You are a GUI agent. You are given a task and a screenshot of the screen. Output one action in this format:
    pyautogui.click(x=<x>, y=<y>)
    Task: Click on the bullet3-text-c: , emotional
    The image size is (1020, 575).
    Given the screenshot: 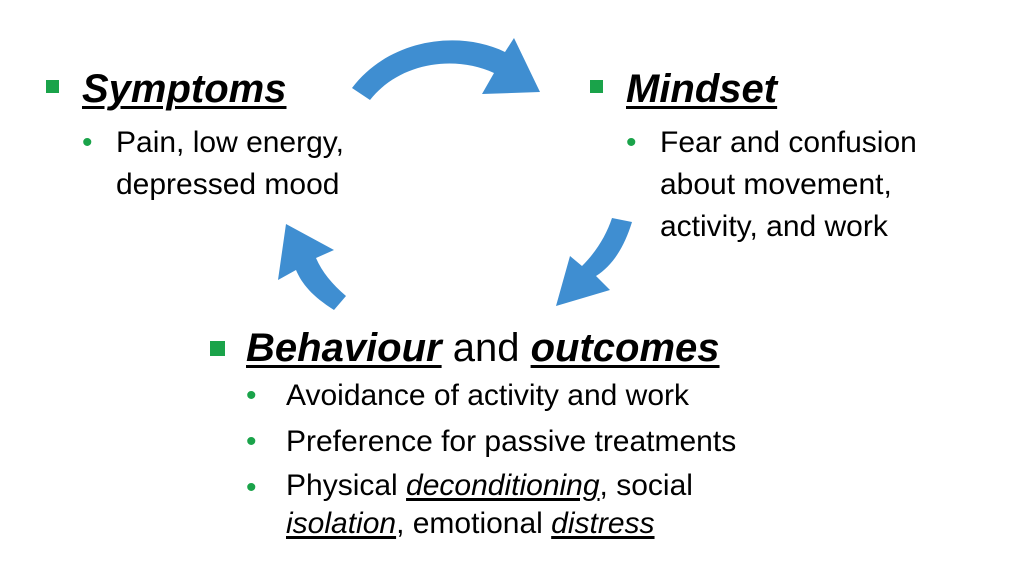 What is the action you would take?
    pyautogui.click(x=474, y=523)
    